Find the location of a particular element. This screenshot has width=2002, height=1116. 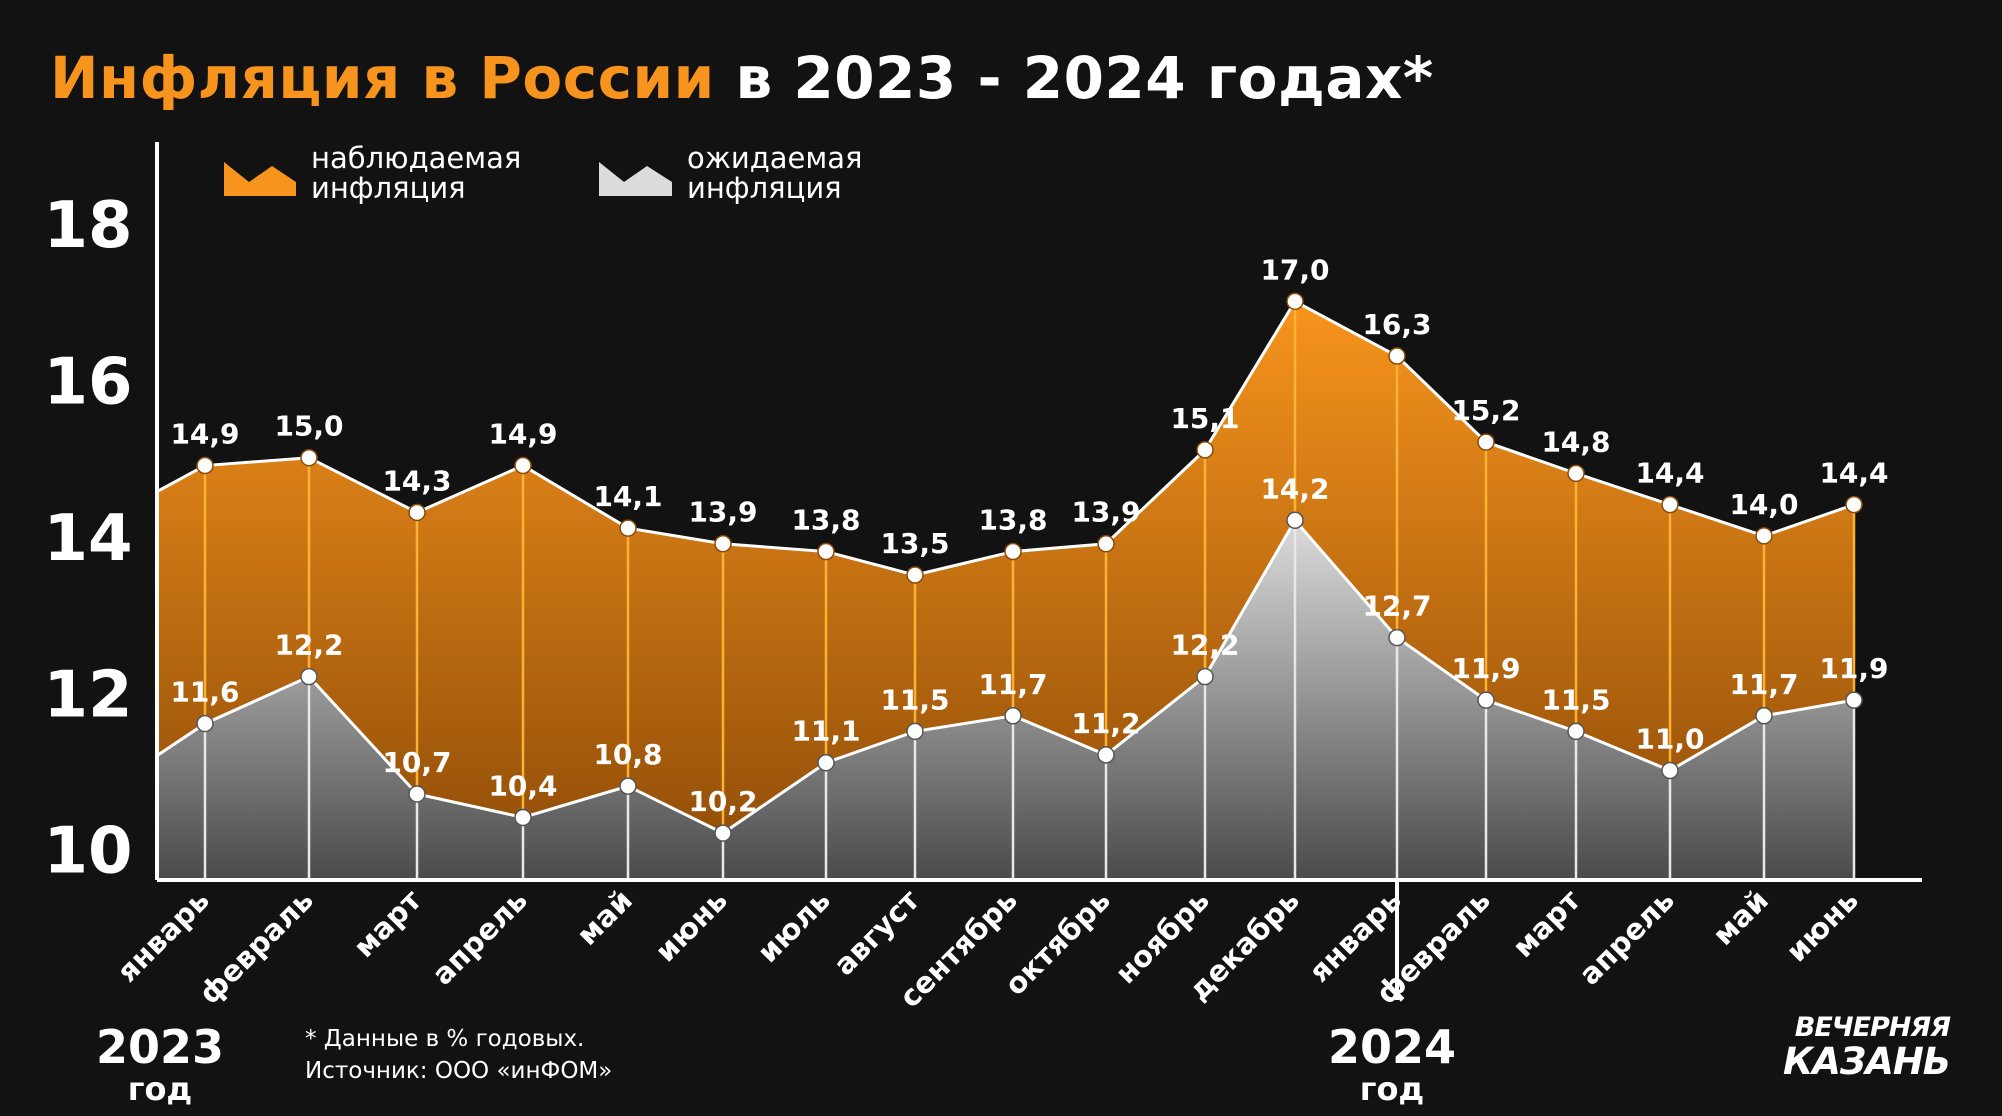

observed-data-label: 14,3 is located at coordinates (416, 480).